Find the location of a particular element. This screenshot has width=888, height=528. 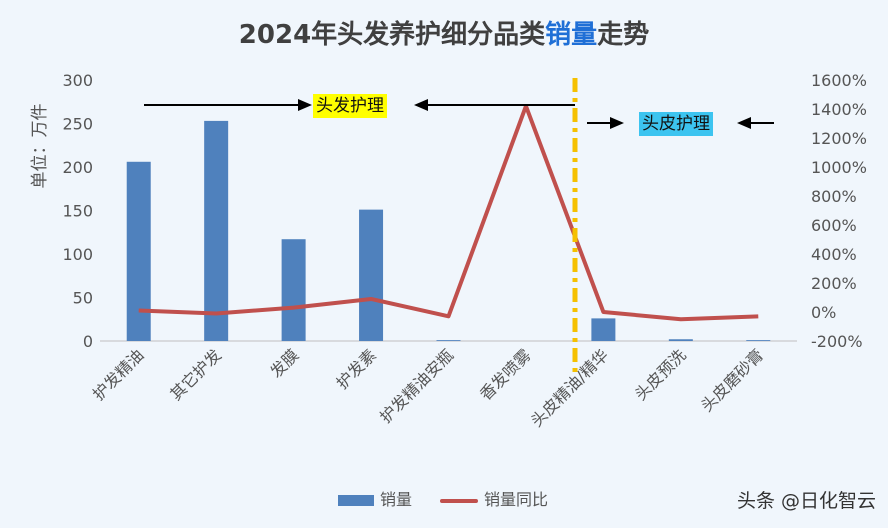

right-tick-label: 400% is located at coordinates (834, 254).